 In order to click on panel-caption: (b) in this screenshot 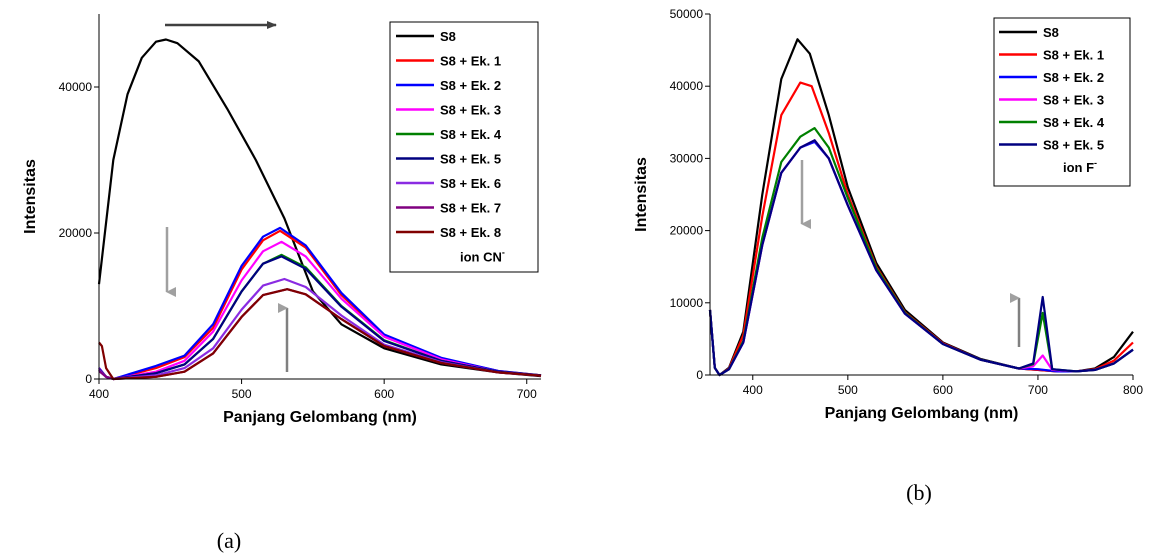, I will do `click(919, 492)`.